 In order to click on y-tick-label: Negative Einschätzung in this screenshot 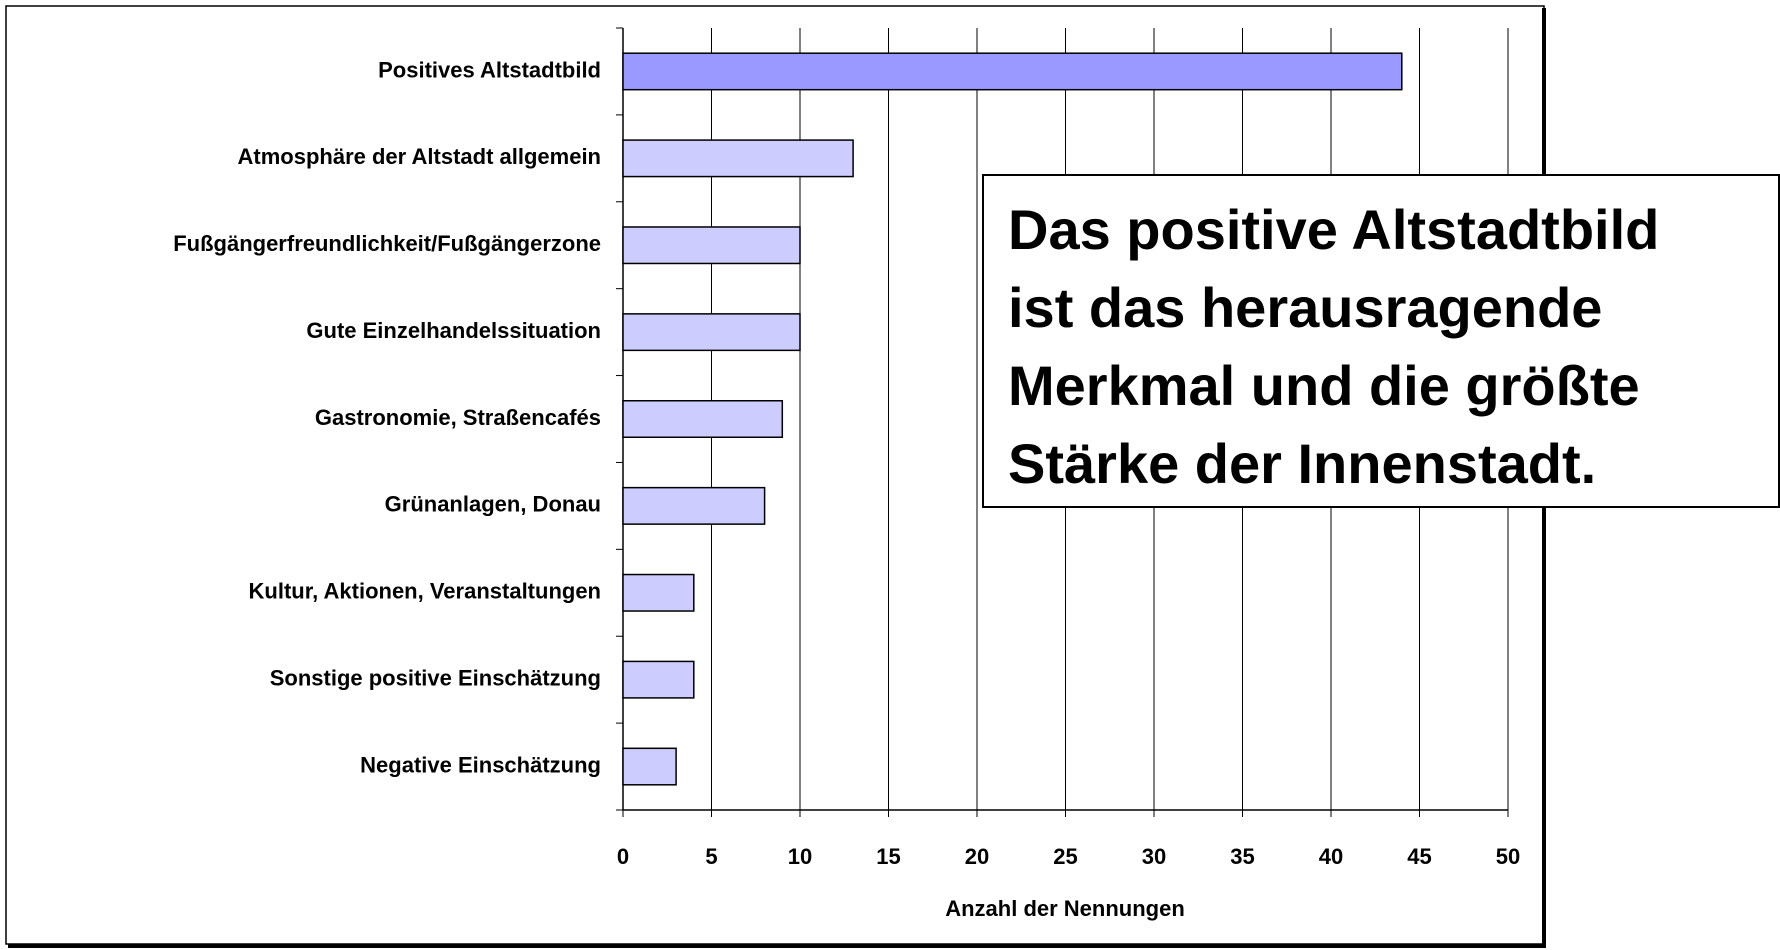, I will do `click(480, 764)`.